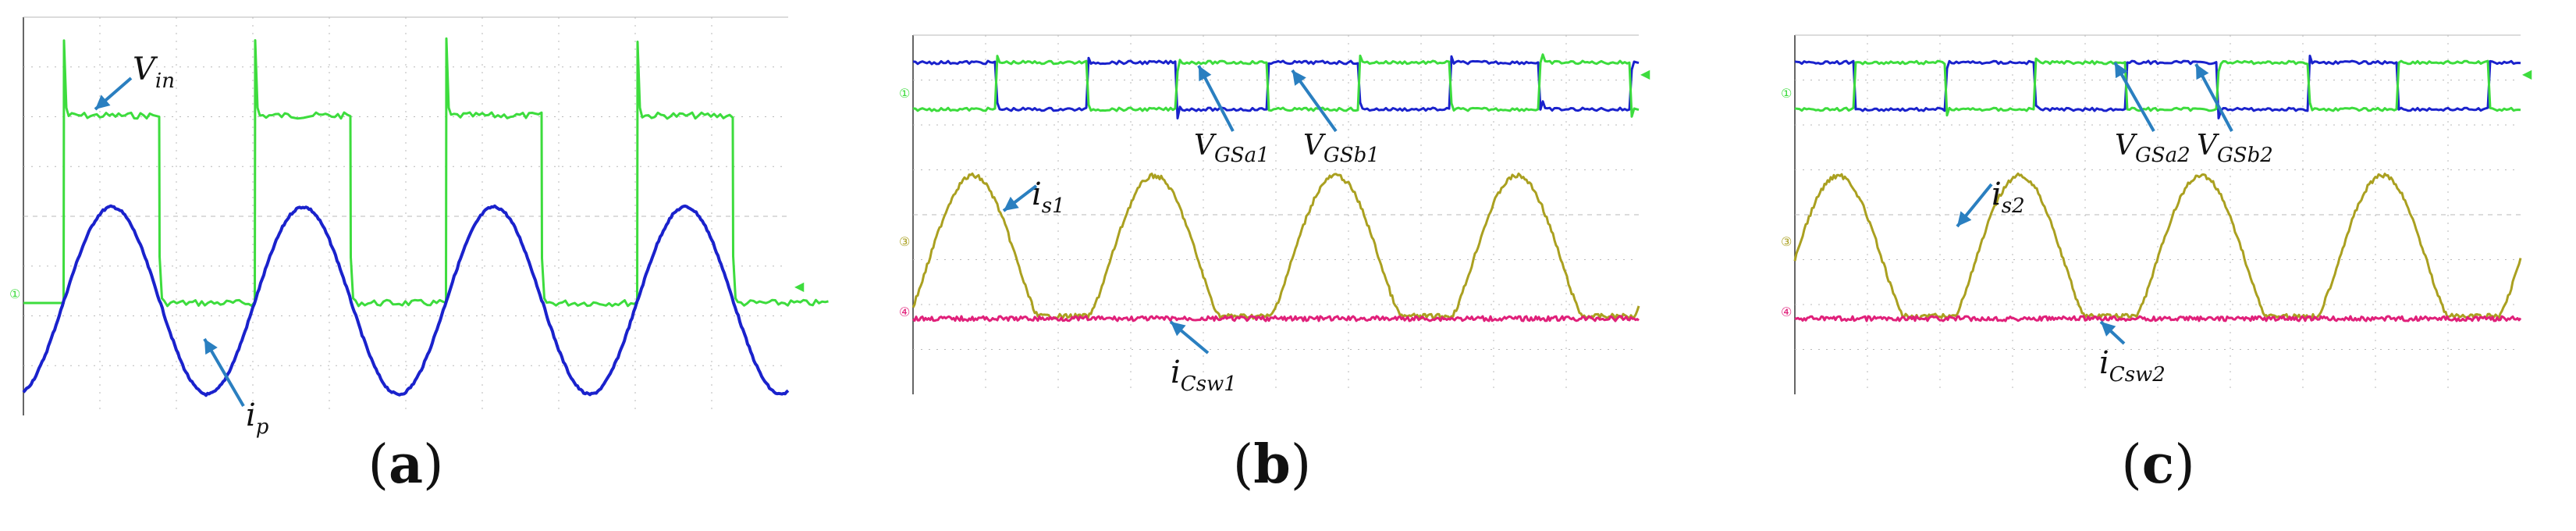 The image size is (2576, 531). What do you see at coordinates (2122, 70) in the screenshot?
I see `arrow-vgsa2-head` at bounding box center [2122, 70].